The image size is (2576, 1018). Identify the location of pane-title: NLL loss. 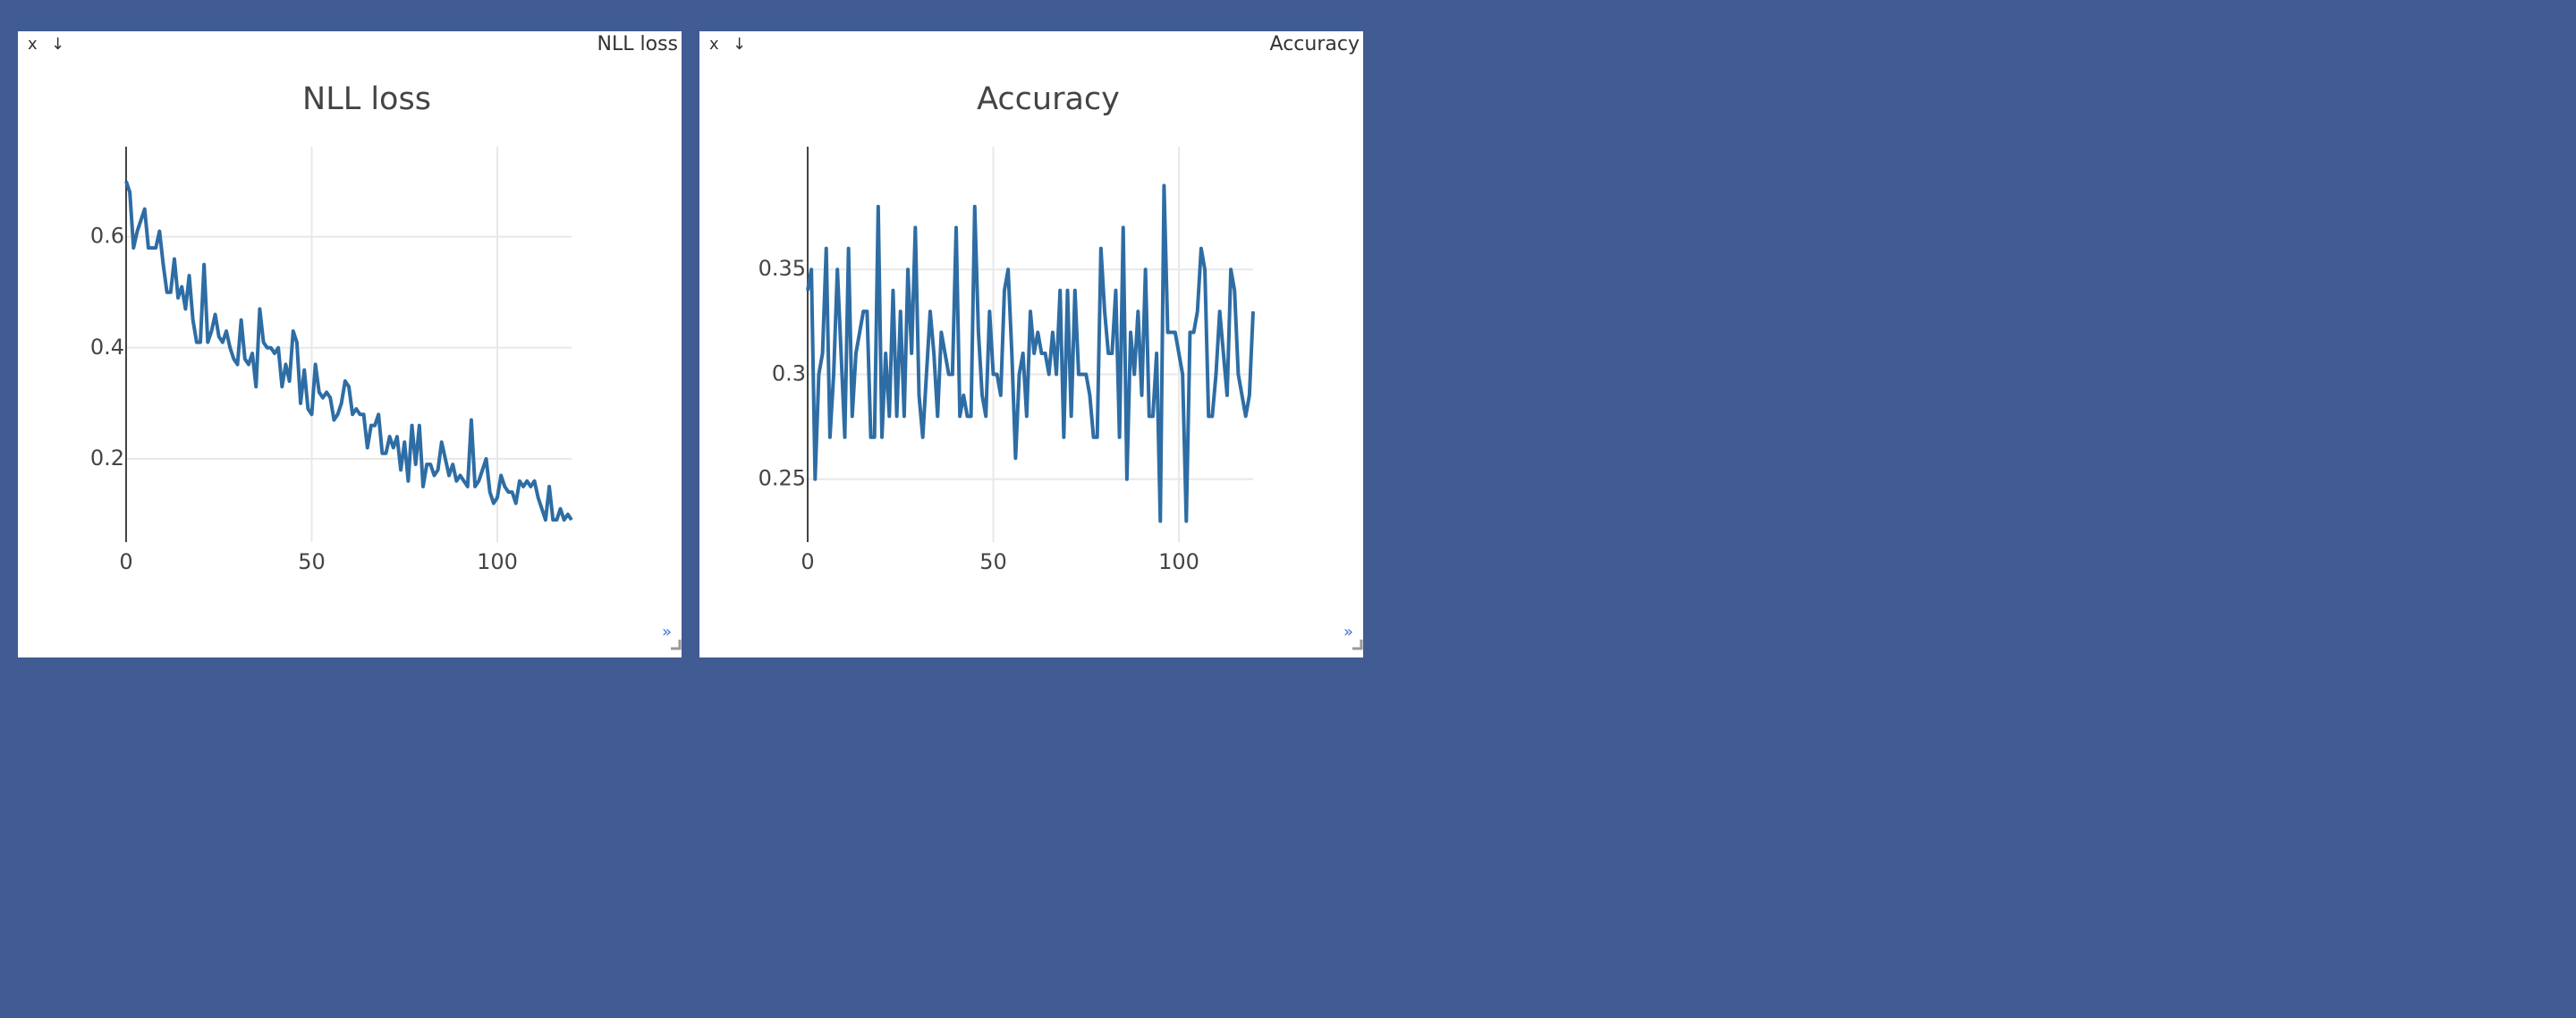
(637, 44).